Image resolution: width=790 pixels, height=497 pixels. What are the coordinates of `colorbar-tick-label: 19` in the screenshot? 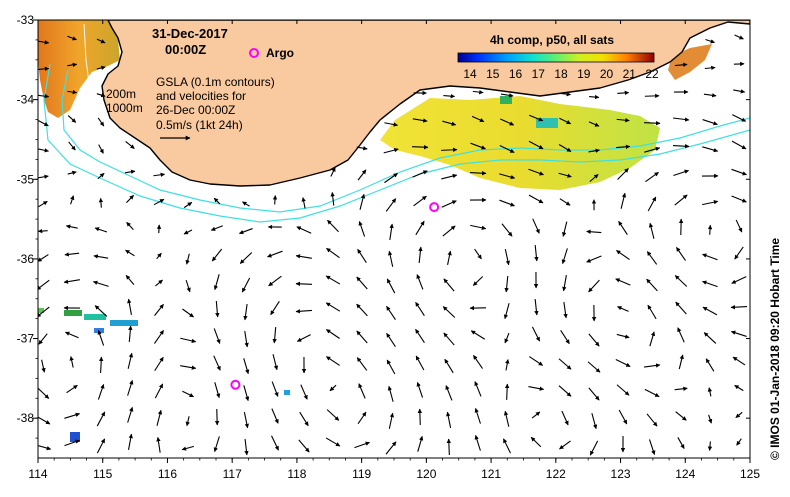 It's located at (584, 74).